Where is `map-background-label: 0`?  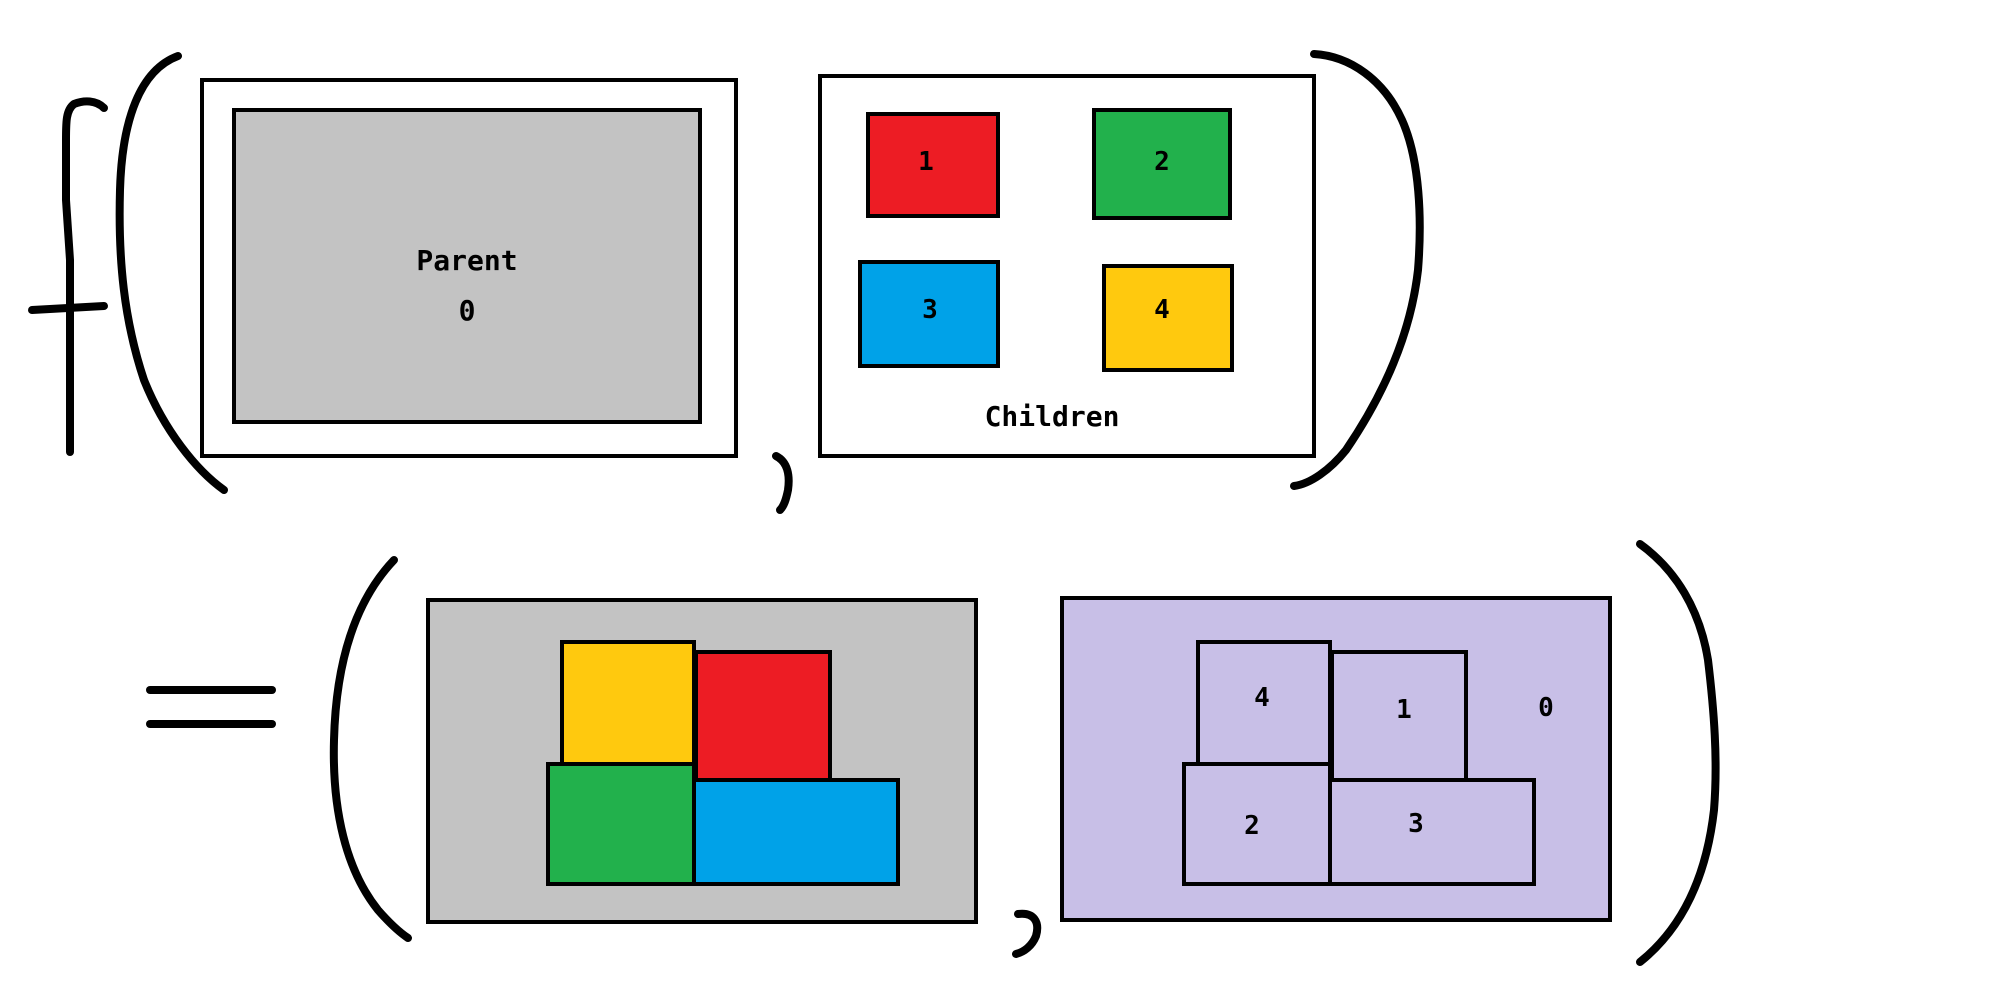 map-background-label: 0 is located at coordinates (1546, 708).